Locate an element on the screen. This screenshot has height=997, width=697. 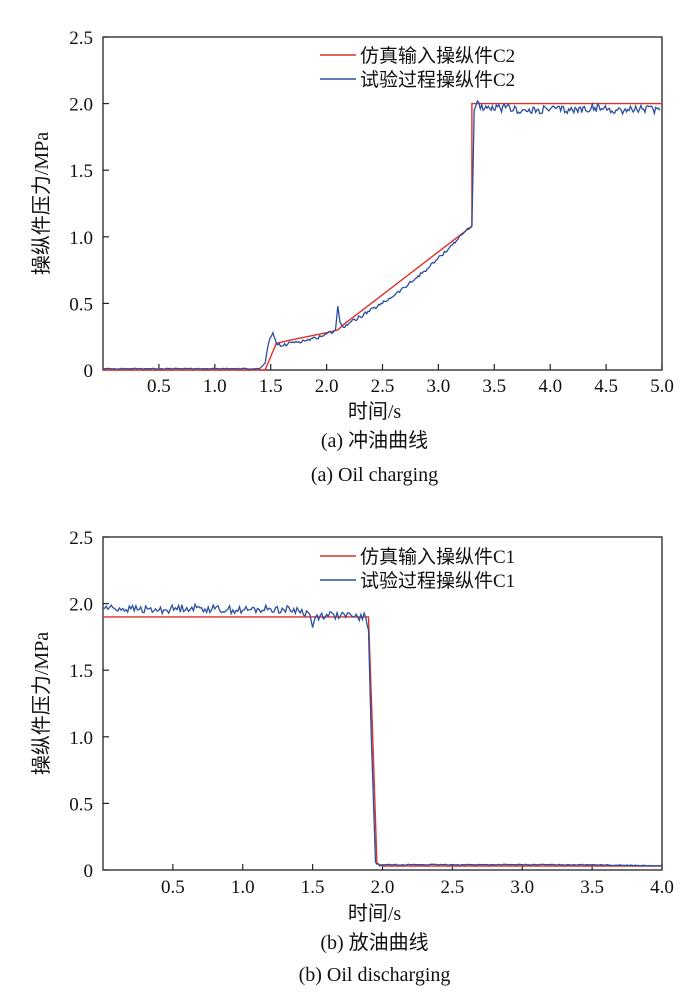
caption-english: (a) Oil charging is located at coordinates (374, 475).